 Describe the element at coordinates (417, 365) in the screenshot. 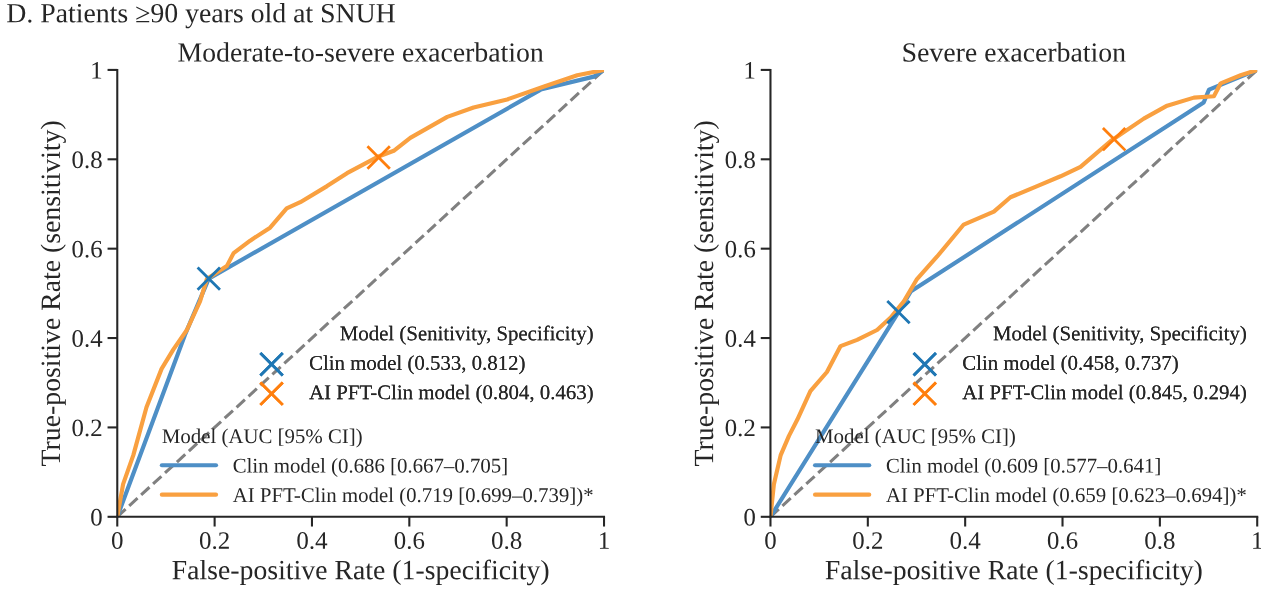

I see `legend-label: Clin model (0.533, 0.812)` at that location.